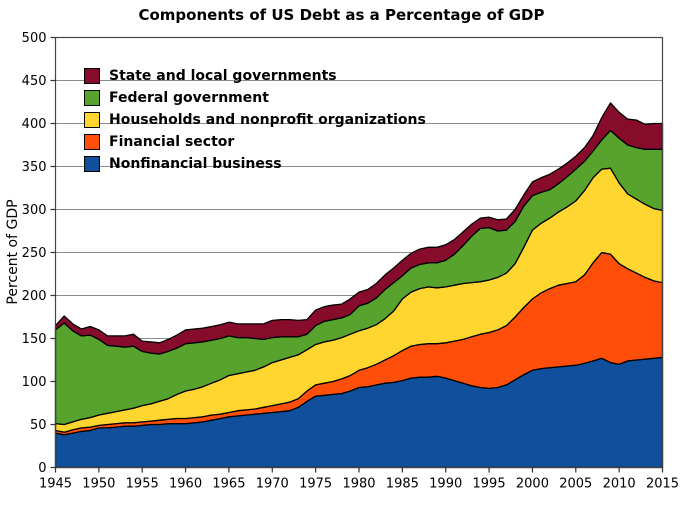 The image size is (683, 512). I want to click on legend-label: Financial sector, so click(172, 142).